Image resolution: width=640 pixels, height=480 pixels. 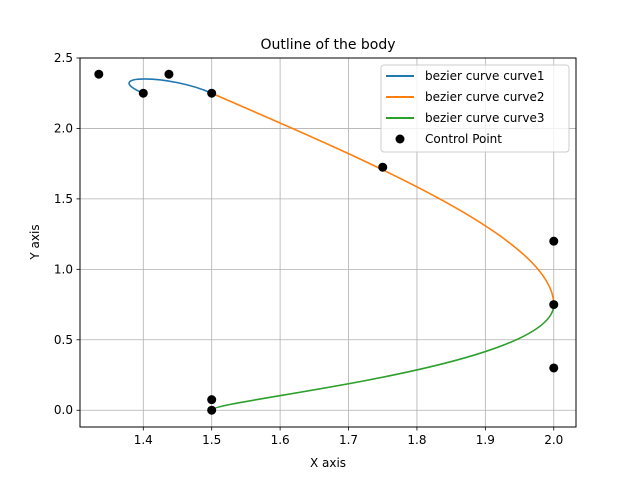 I want to click on y-tick-label: 1.5, so click(x=63, y=199).